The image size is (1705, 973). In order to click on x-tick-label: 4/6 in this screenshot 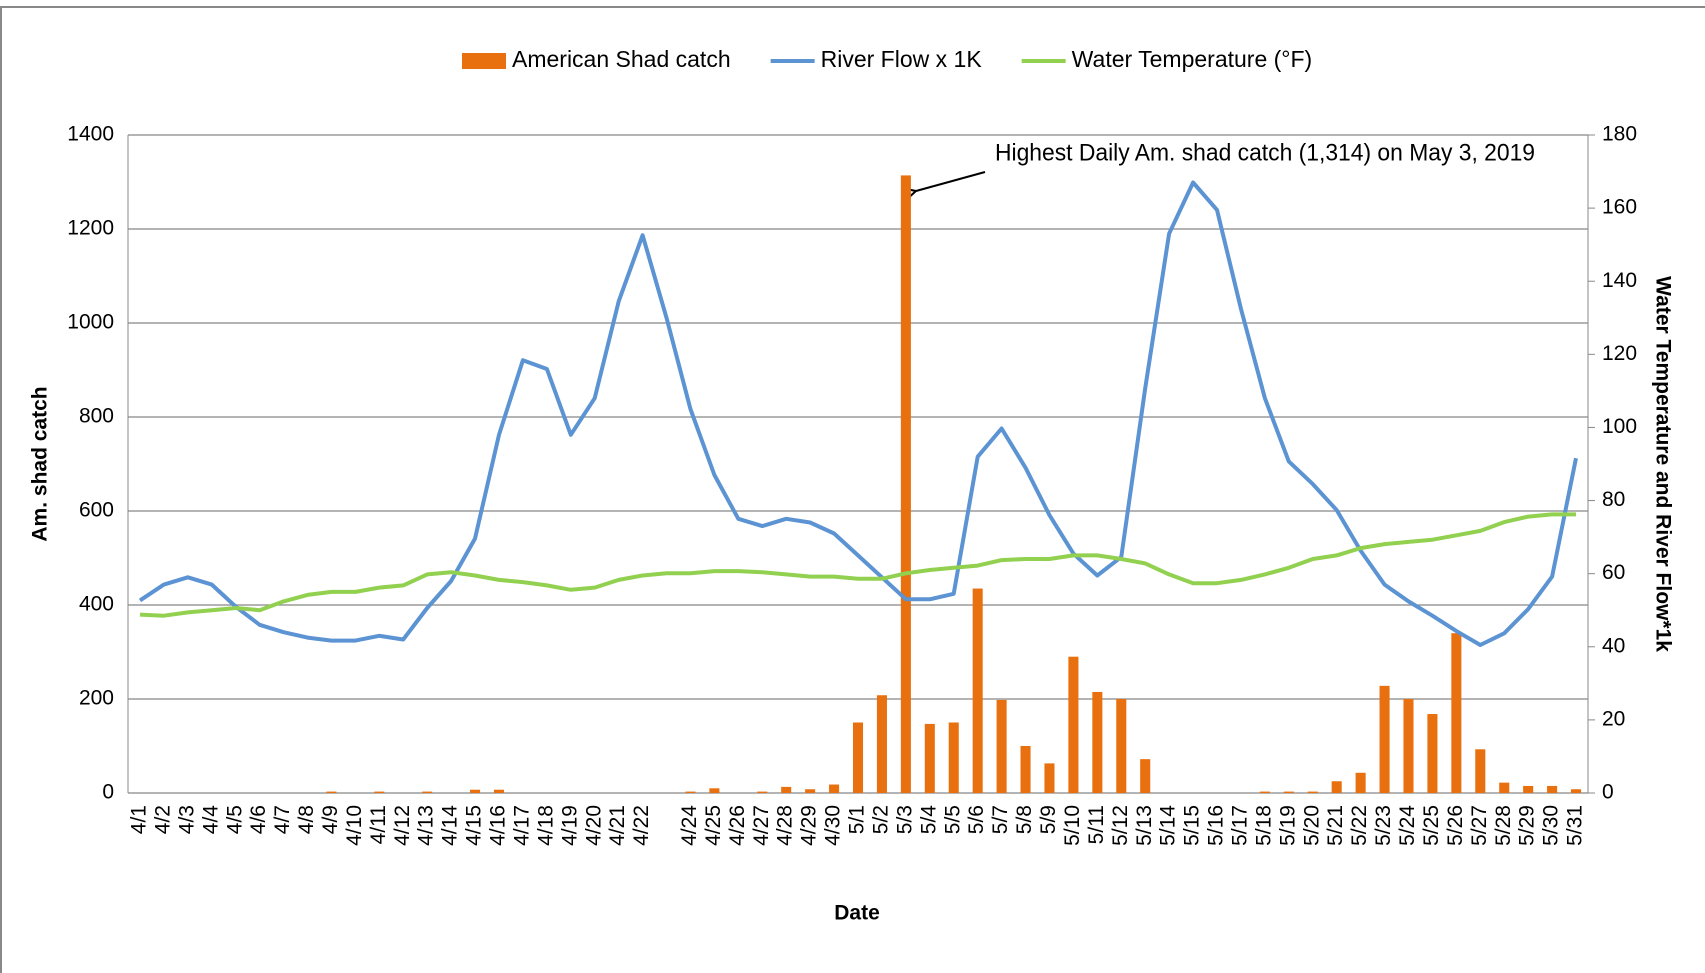, I will do `click(258, 819)`.